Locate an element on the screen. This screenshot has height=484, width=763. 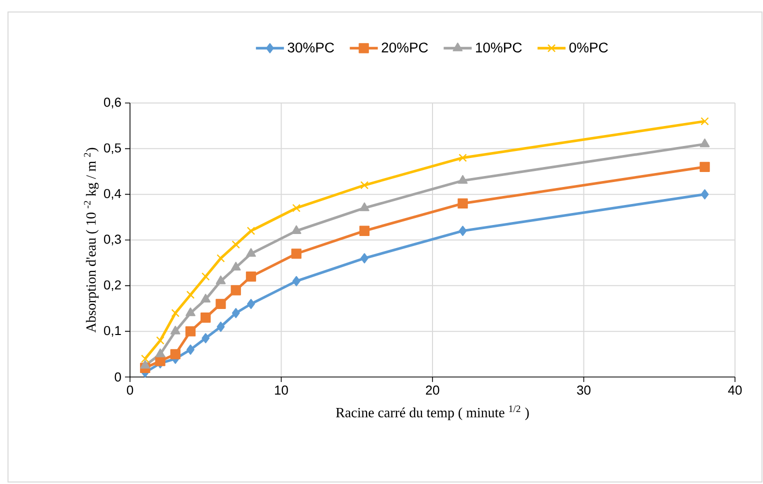
x-tick-label: 0 is located at coordinates (130, 390).